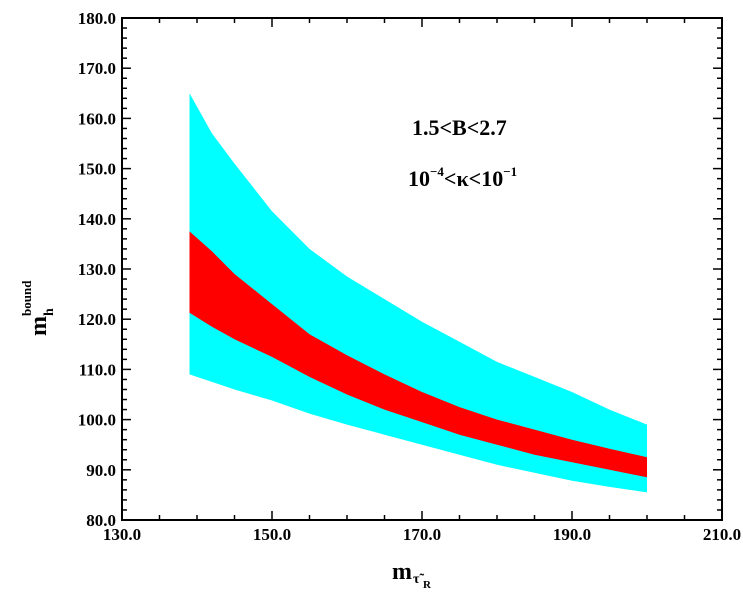 Image resolution: width=743 pixels, height=593 pixels. What do you see at coordinates (97, 169) in the screenshot?
I see `y-tick-label: 150.0` at bounding box center [97, 169].